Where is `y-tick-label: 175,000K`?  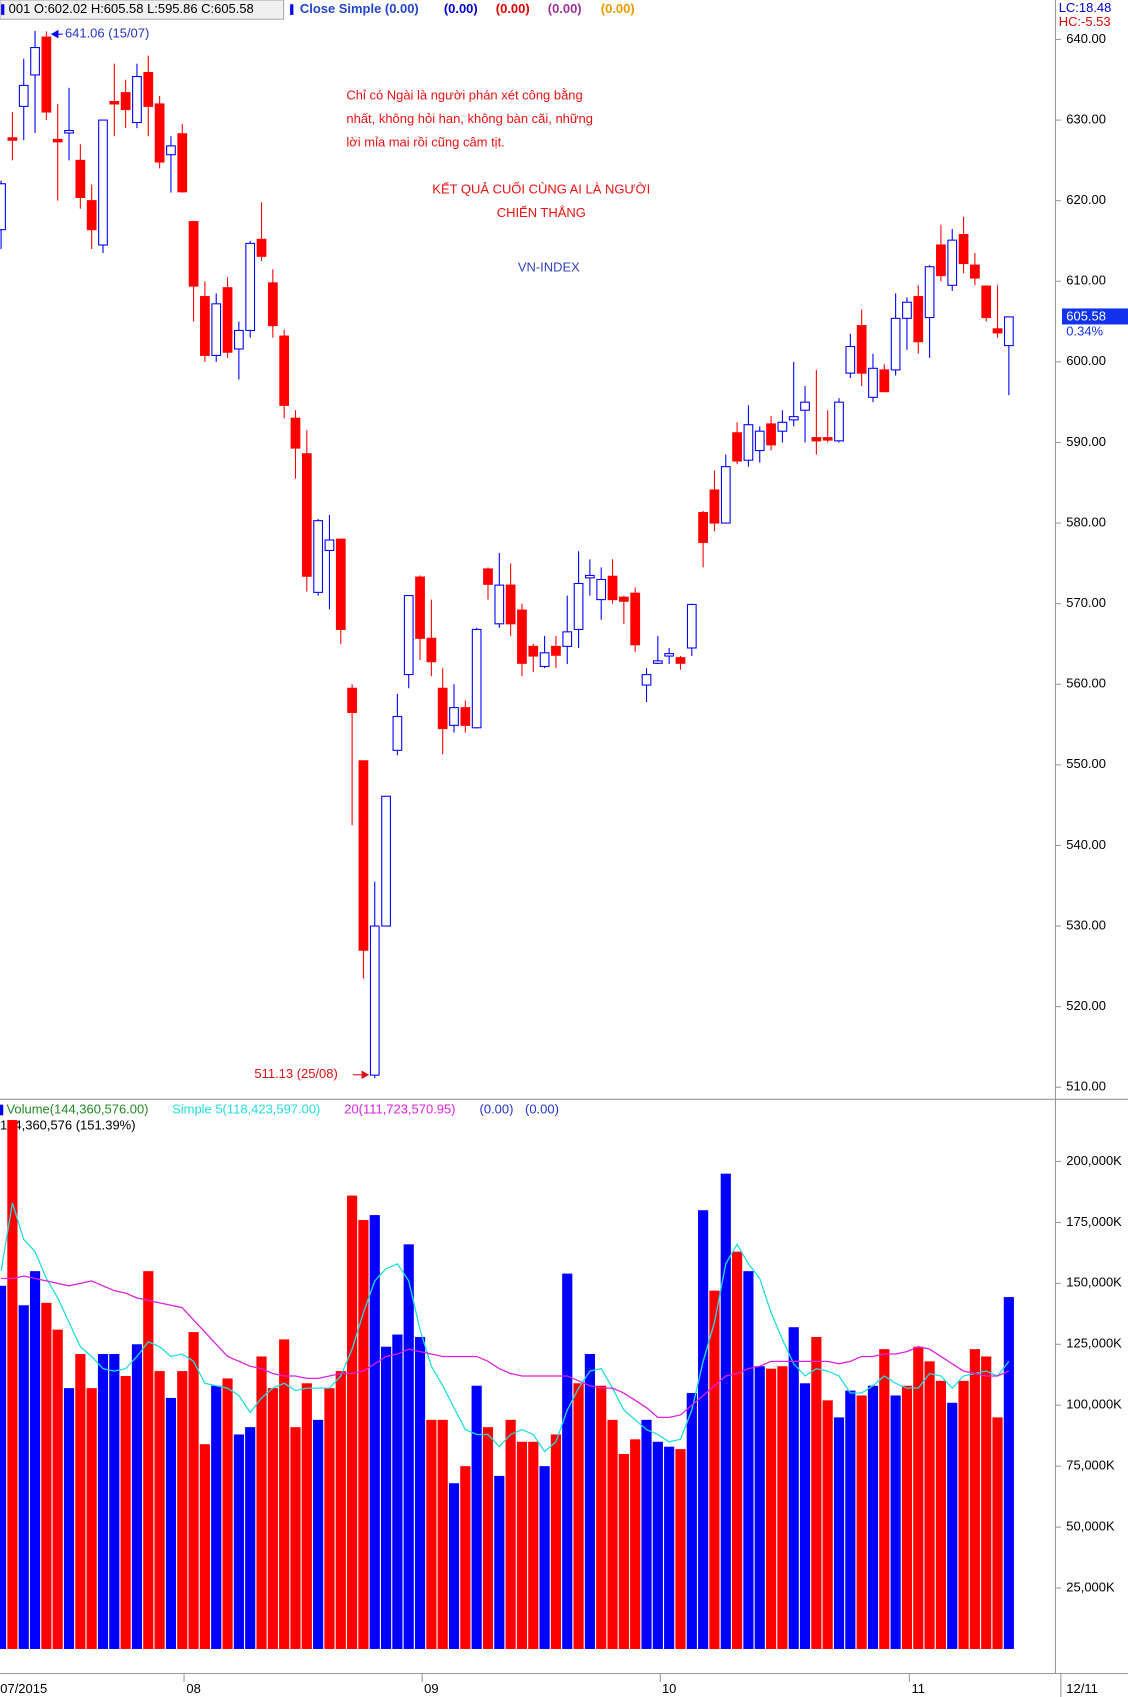
y-tick-label: 175,000K is located at coordinates (1094, 1221).